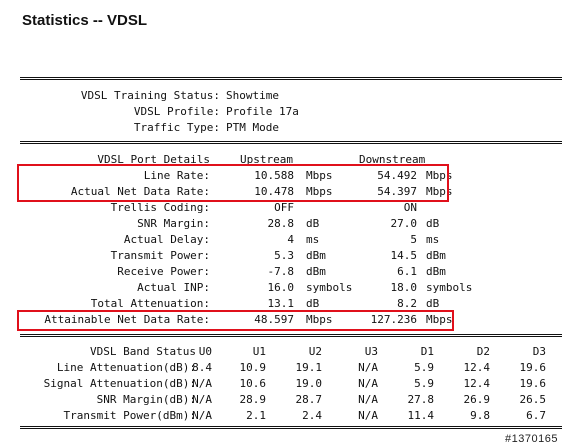 The height and width of the screenshot is (447, 564). I want to click on page-title: Statistics -- VDSL, so click(85, 20).